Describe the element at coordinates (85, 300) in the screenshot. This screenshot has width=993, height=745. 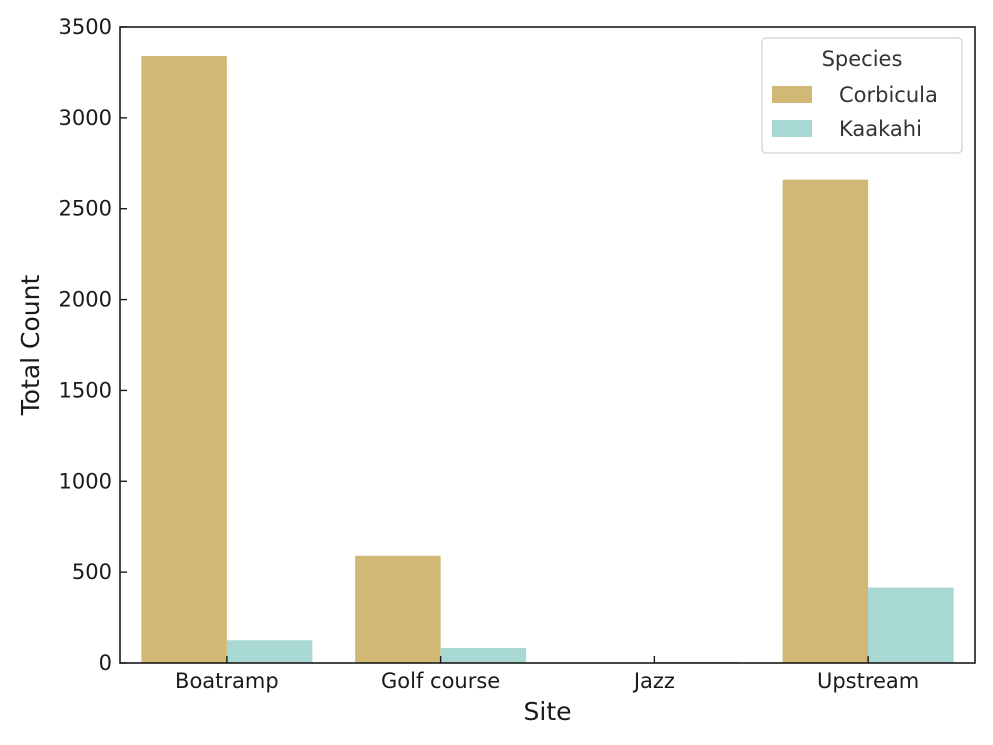
I see `y-tick-label: 2000` at that location.